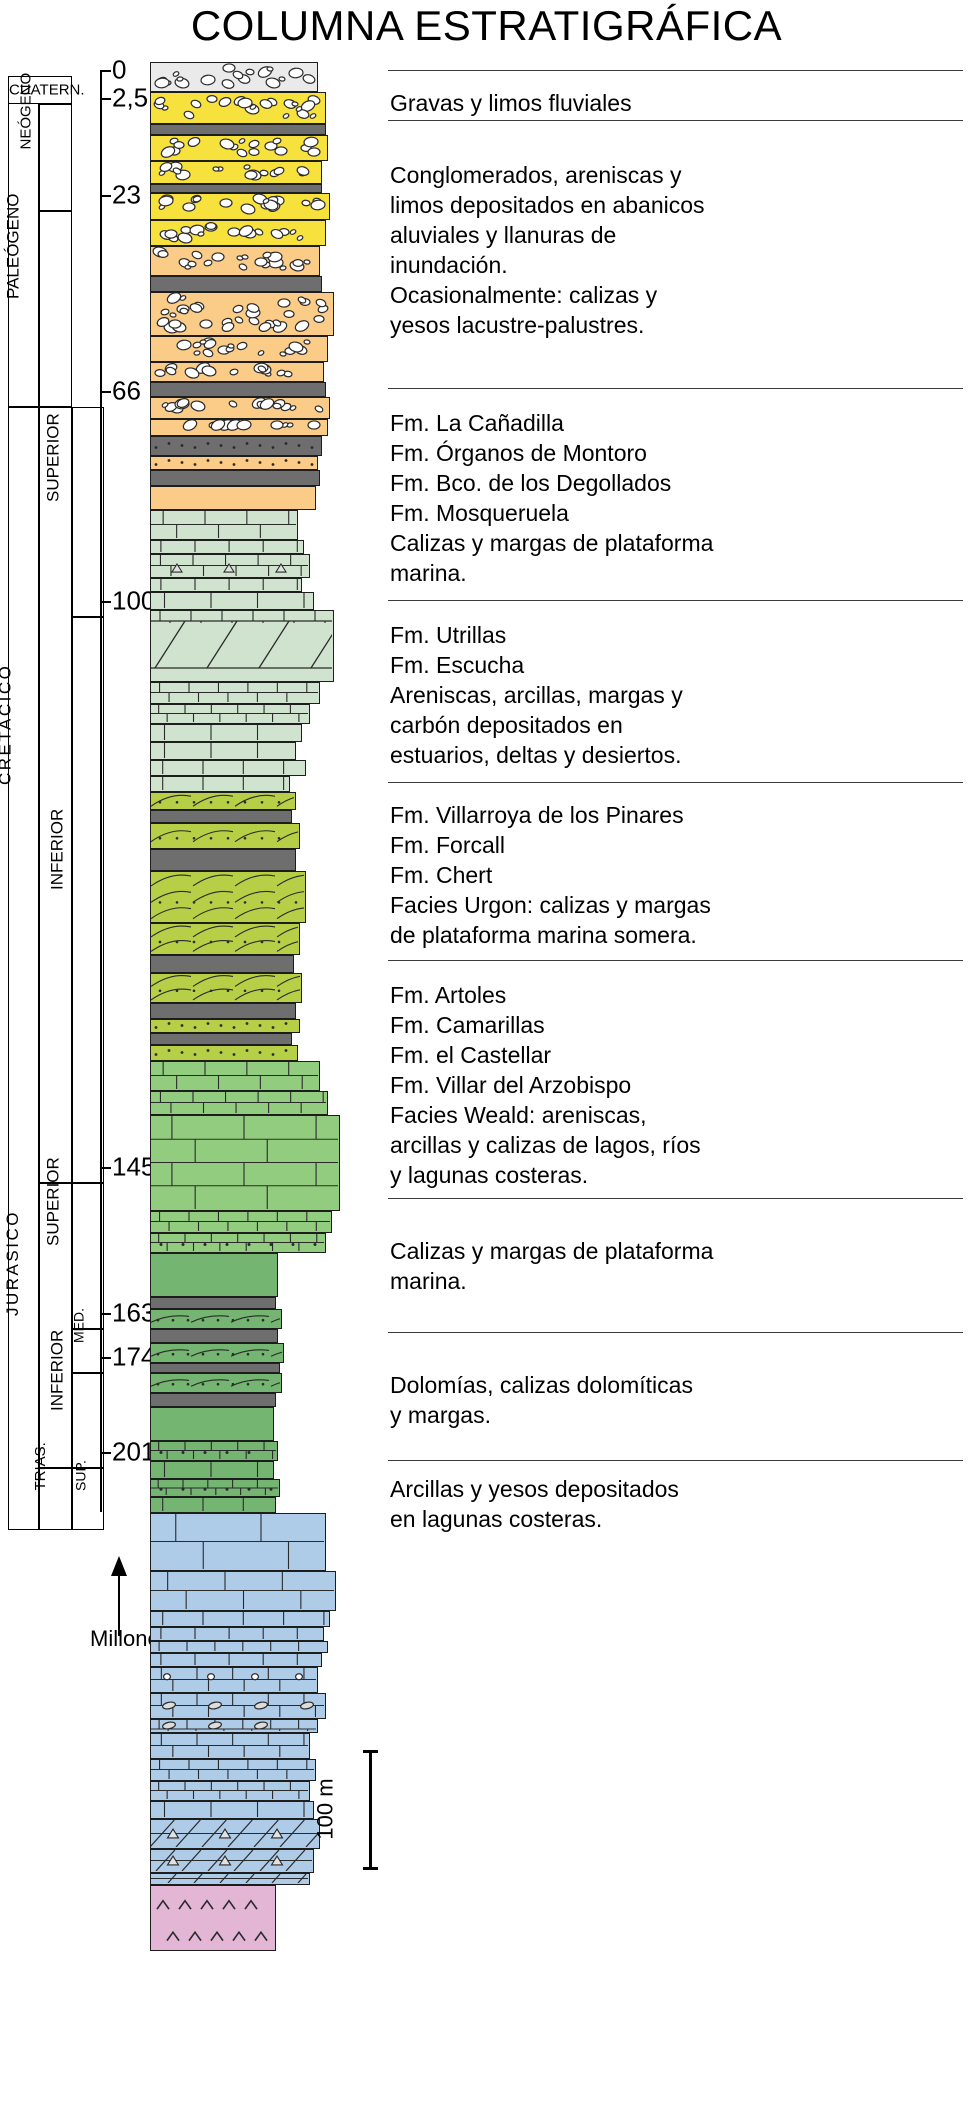 The image size is (973, 2124). Describe the element at coordinates (26, 110) in the screenshot. I see `period-label: NEÓGENO` at that location.